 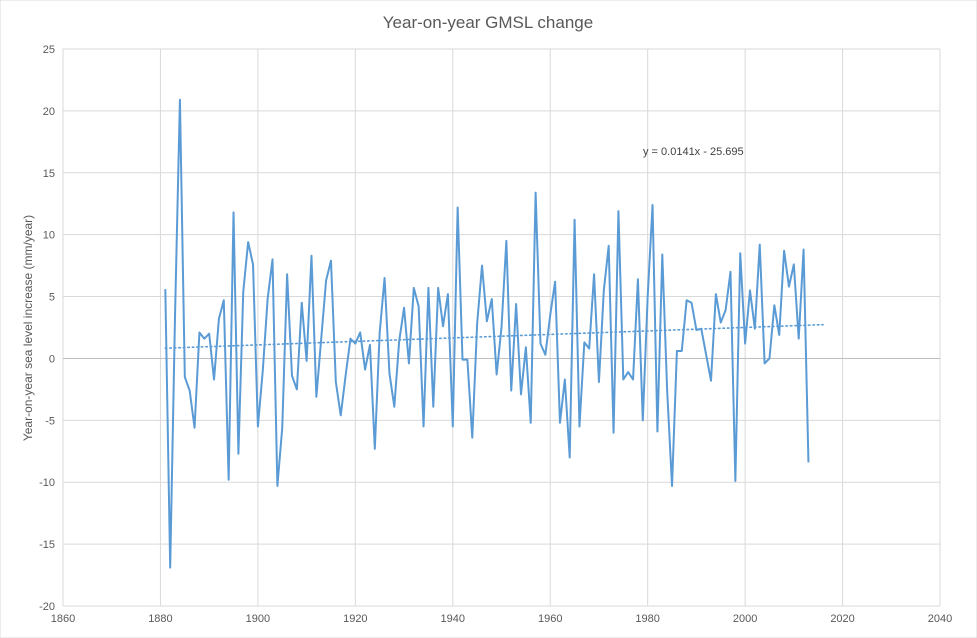 What do you see at coordinates (50, 421) in the screenshot?
I see `y-tick-label: -5` at bounding box center [50, 421].